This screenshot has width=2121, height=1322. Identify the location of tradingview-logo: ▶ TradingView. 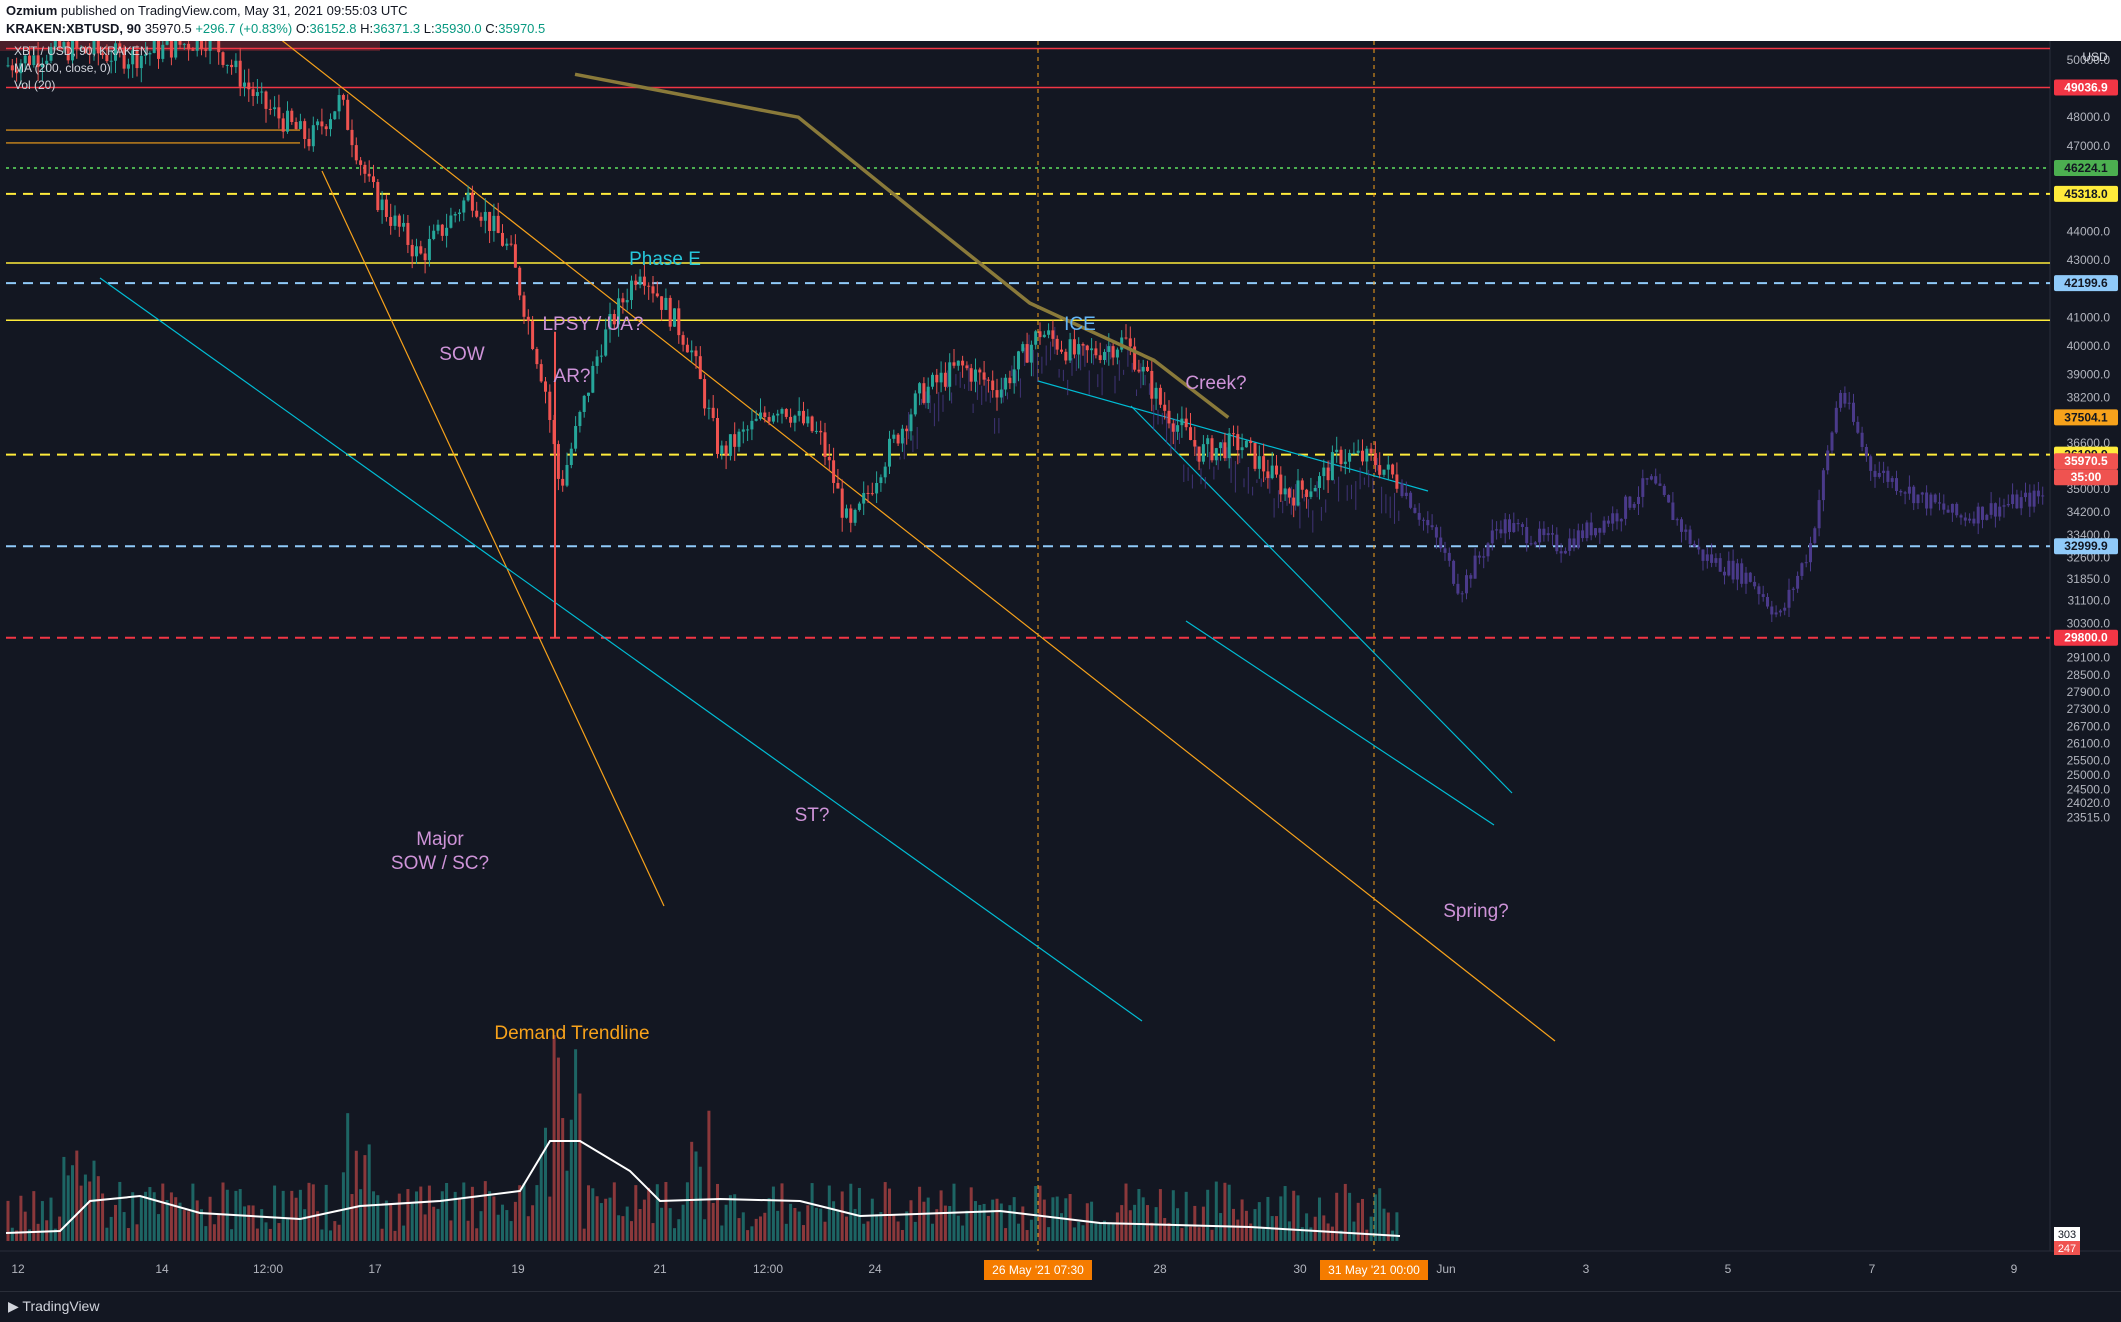
(54, 1306).